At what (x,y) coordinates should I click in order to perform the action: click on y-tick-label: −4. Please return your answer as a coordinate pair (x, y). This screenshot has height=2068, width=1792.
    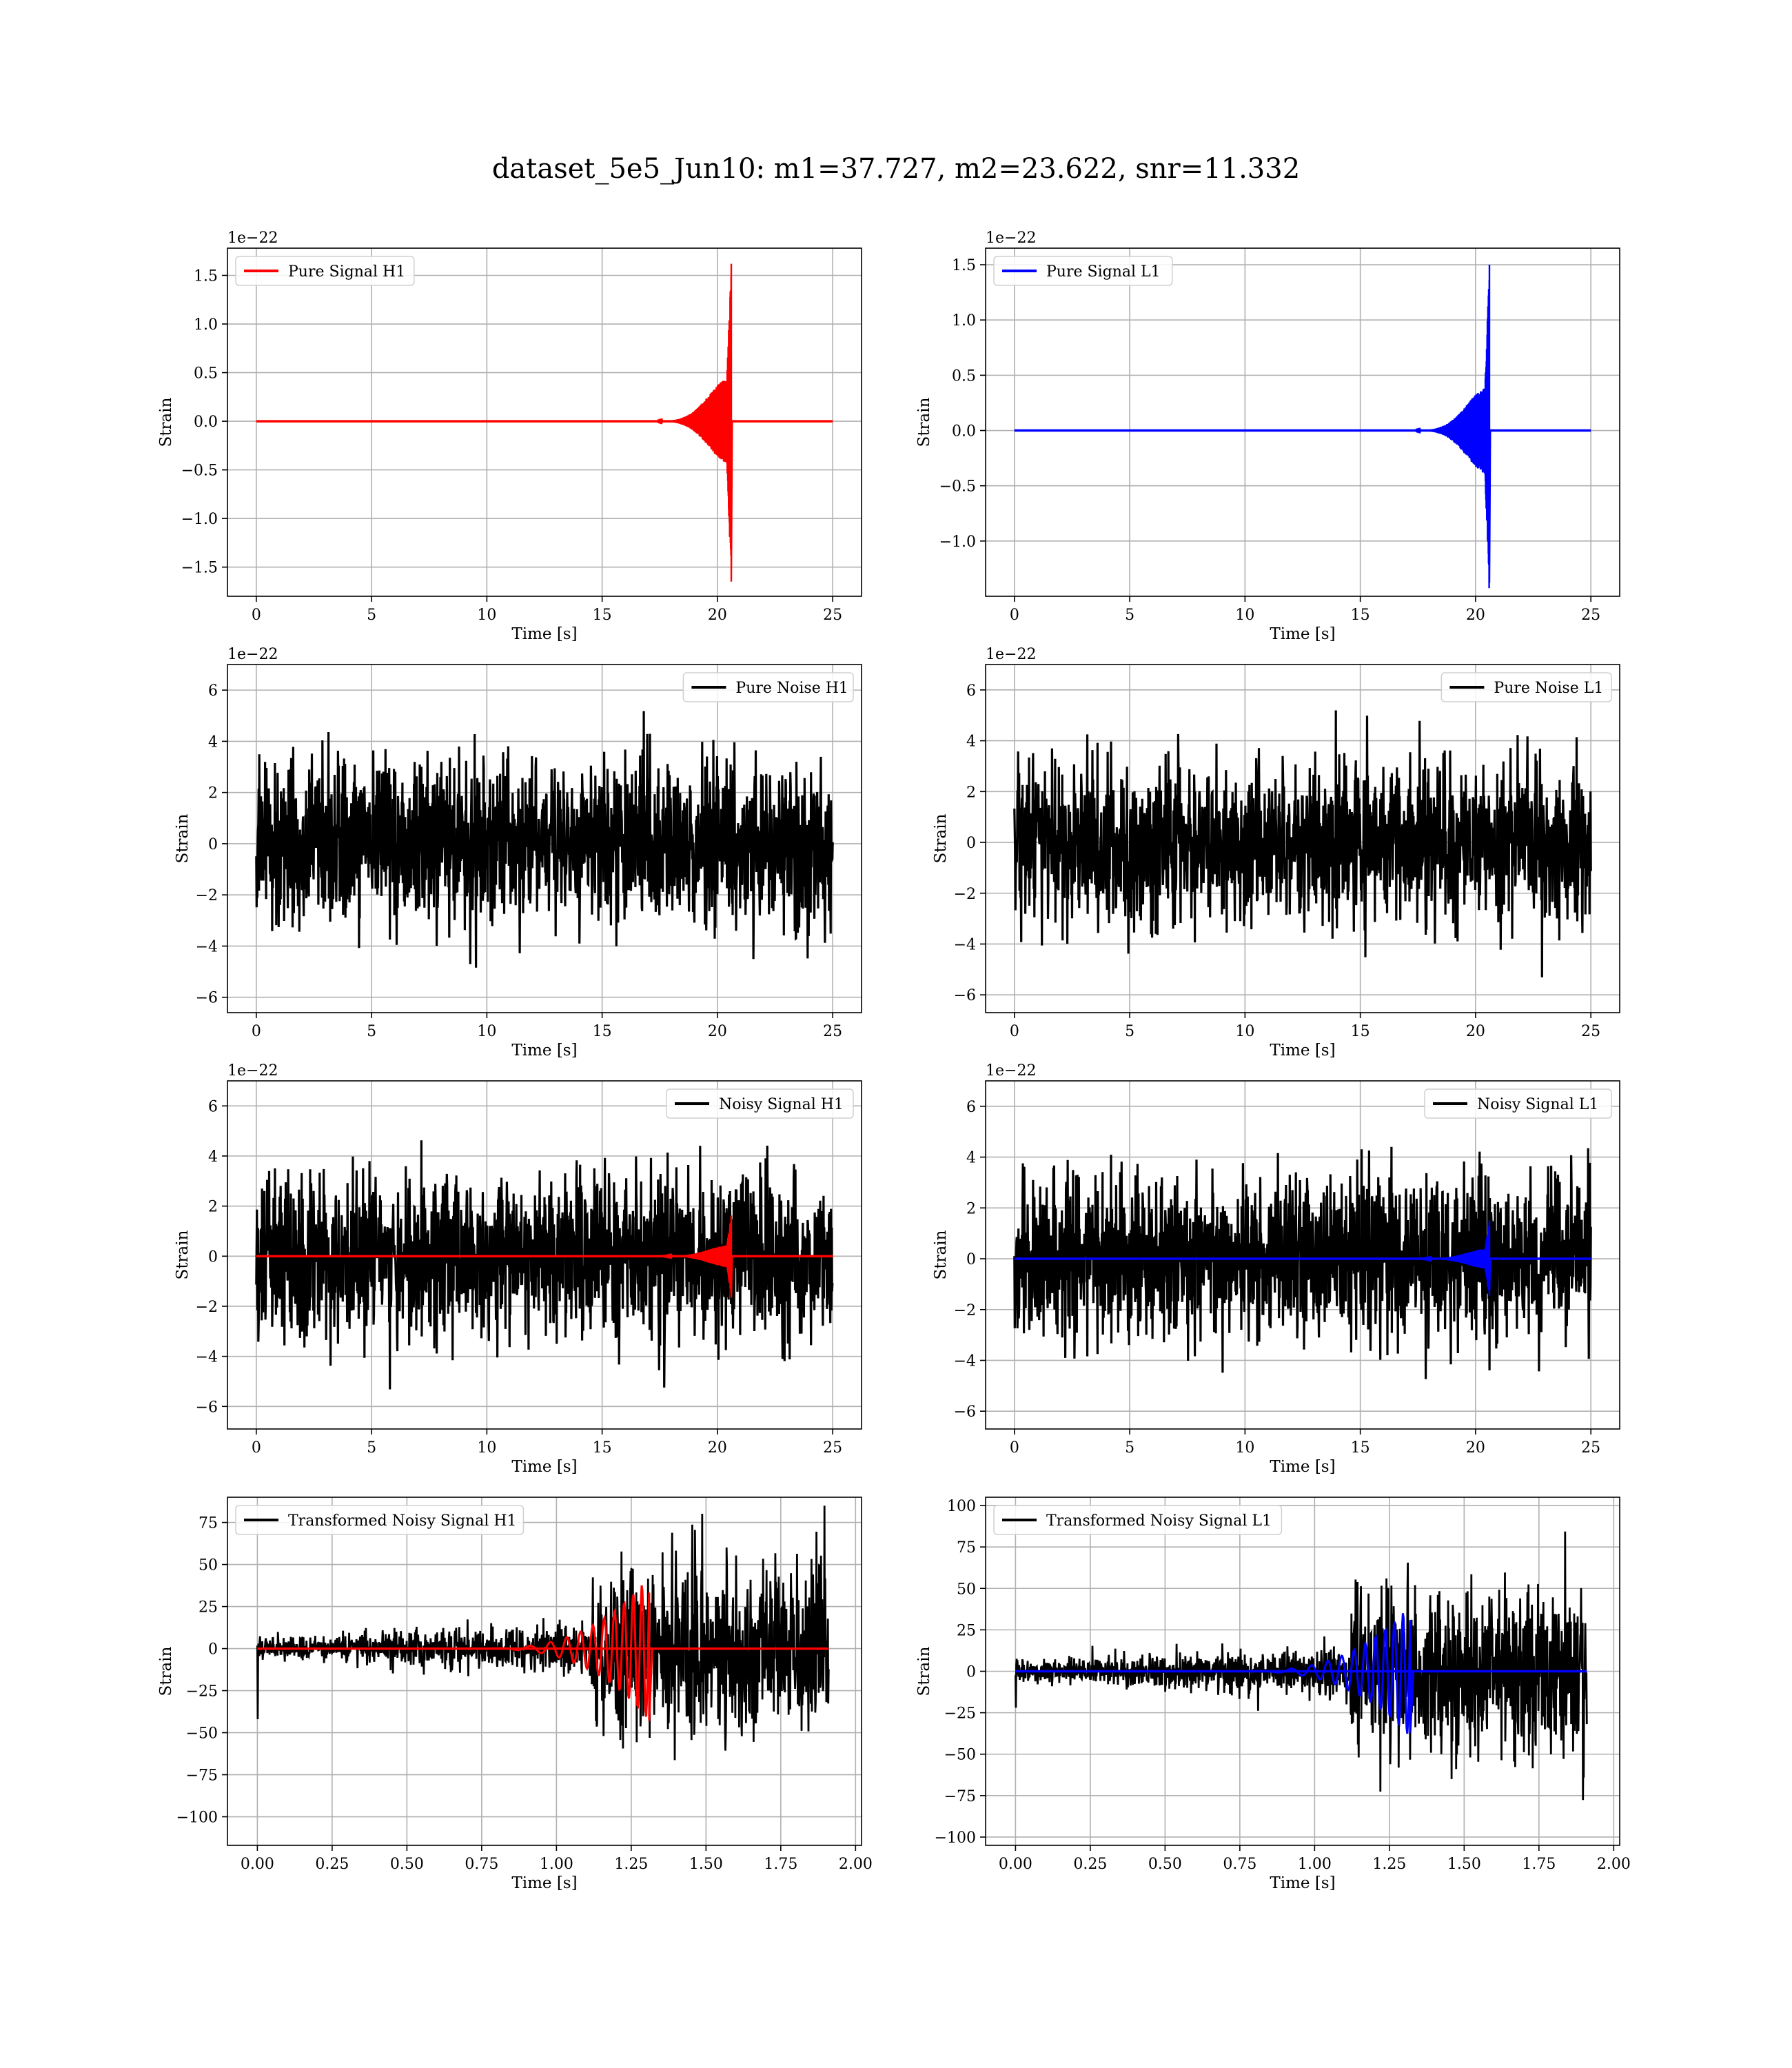
    Looking at the image, I should click on (207, 1357).